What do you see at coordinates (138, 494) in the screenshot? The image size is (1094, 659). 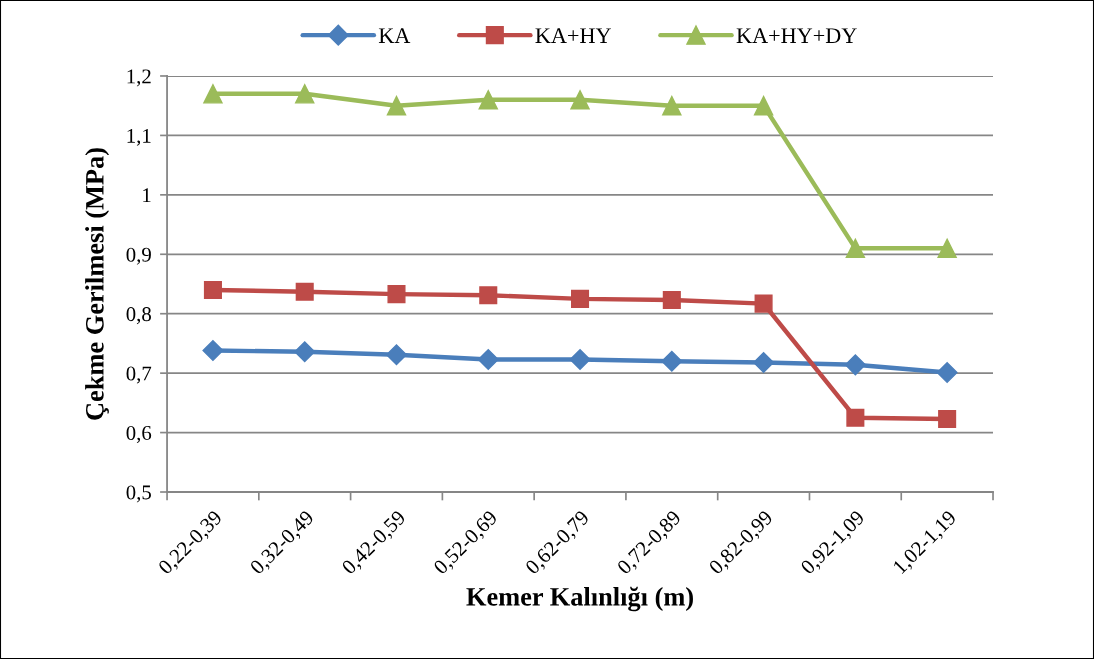 I see `y-tick-label: 0,5` at bounding box center [138, 494].